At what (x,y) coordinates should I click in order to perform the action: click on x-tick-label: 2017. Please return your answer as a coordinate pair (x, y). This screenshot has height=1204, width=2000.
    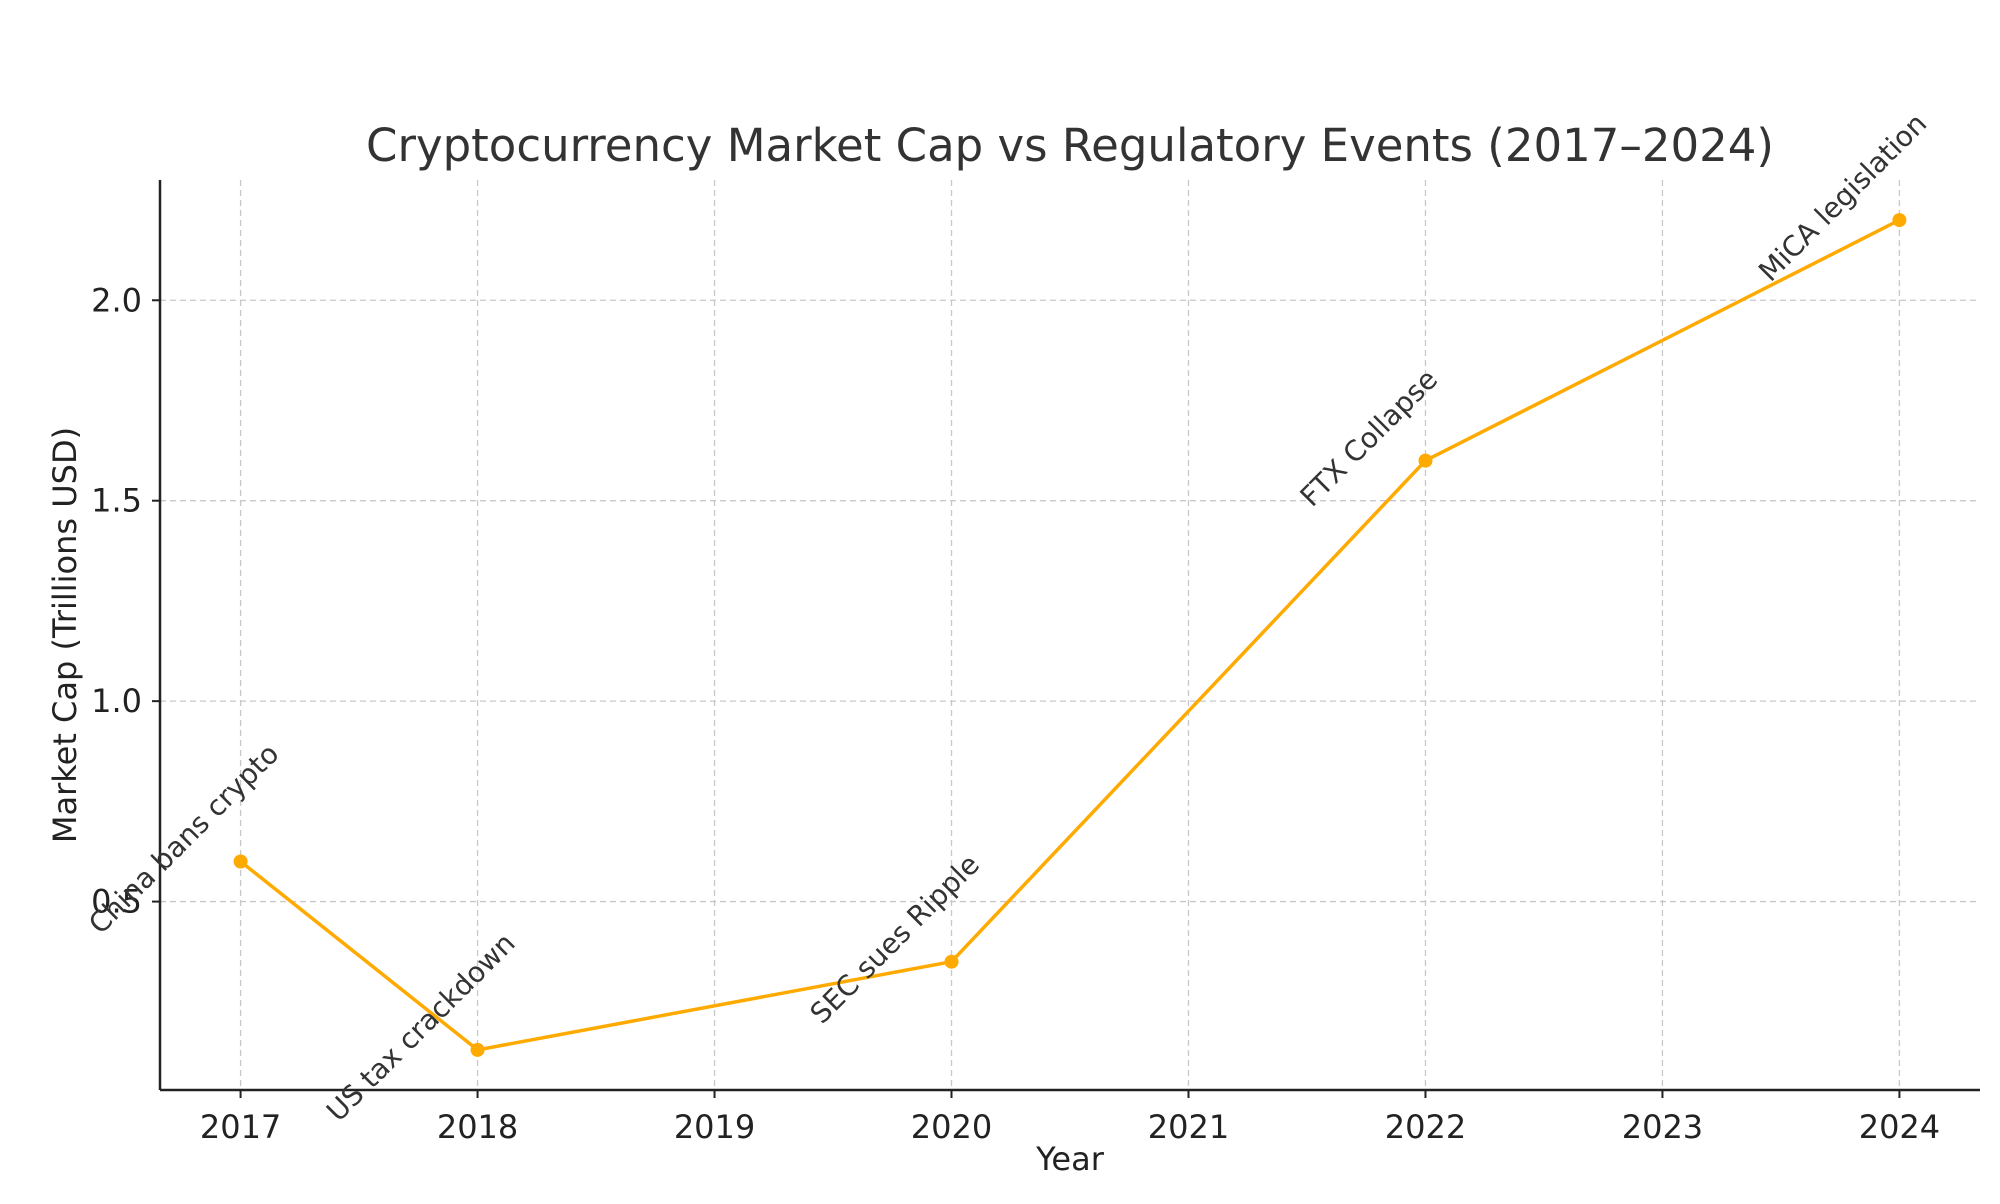
    Looking at the image, I should click on (240, 1127).